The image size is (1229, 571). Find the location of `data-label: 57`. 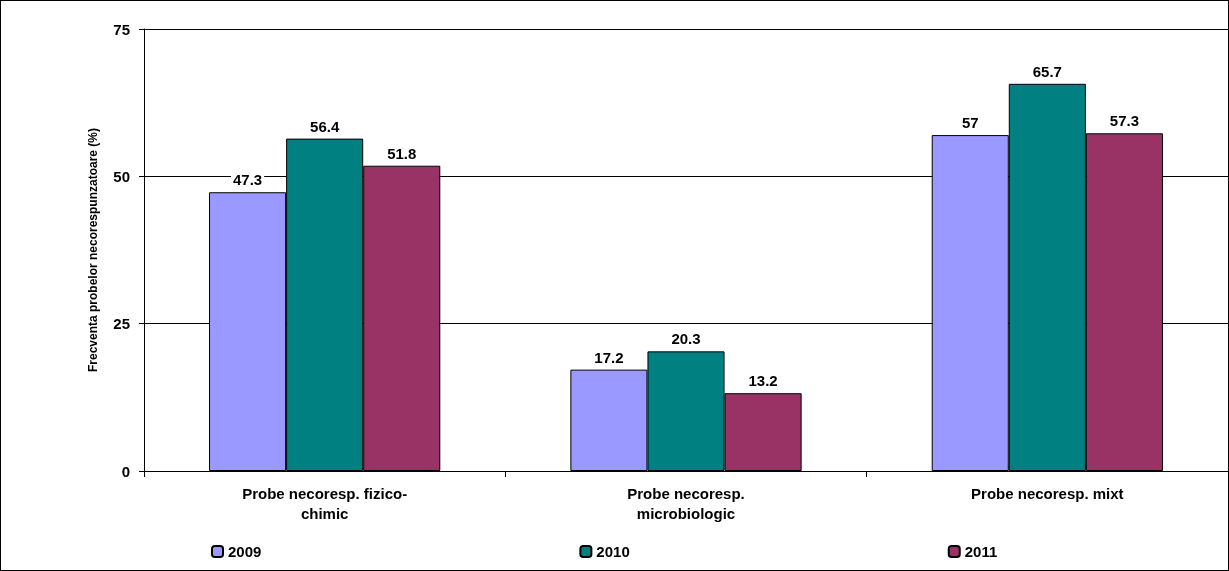

data-label: 57 is located at coordinates (970, 123).